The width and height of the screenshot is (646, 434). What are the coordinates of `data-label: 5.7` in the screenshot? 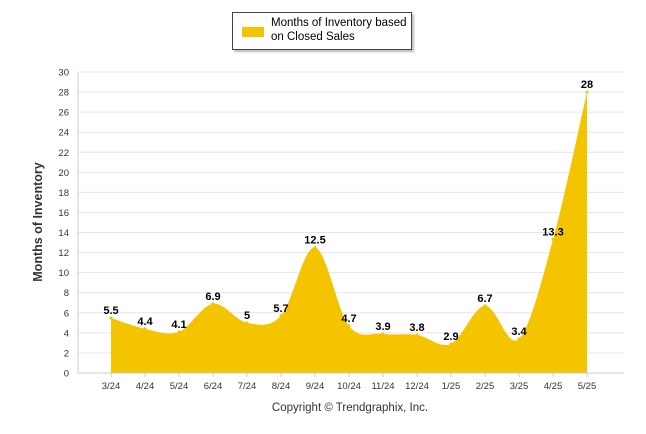 It's located at (280, 309).